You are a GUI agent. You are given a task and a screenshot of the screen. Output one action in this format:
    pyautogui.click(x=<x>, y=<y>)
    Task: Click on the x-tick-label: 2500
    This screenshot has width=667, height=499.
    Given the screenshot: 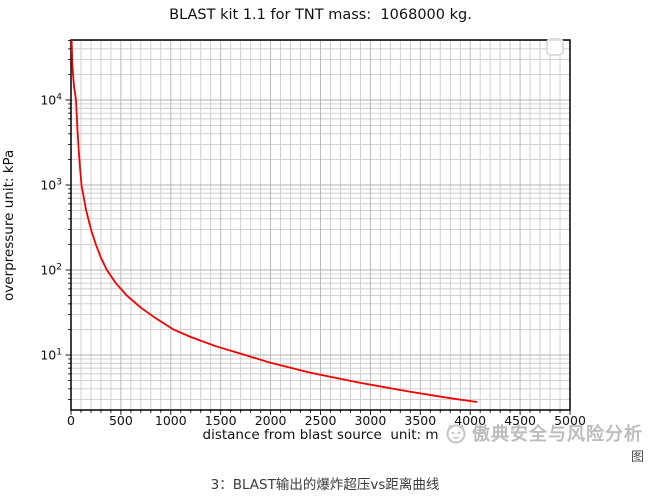 What is the action you would take?
    pyautogui.click(x=321, y=420)
    